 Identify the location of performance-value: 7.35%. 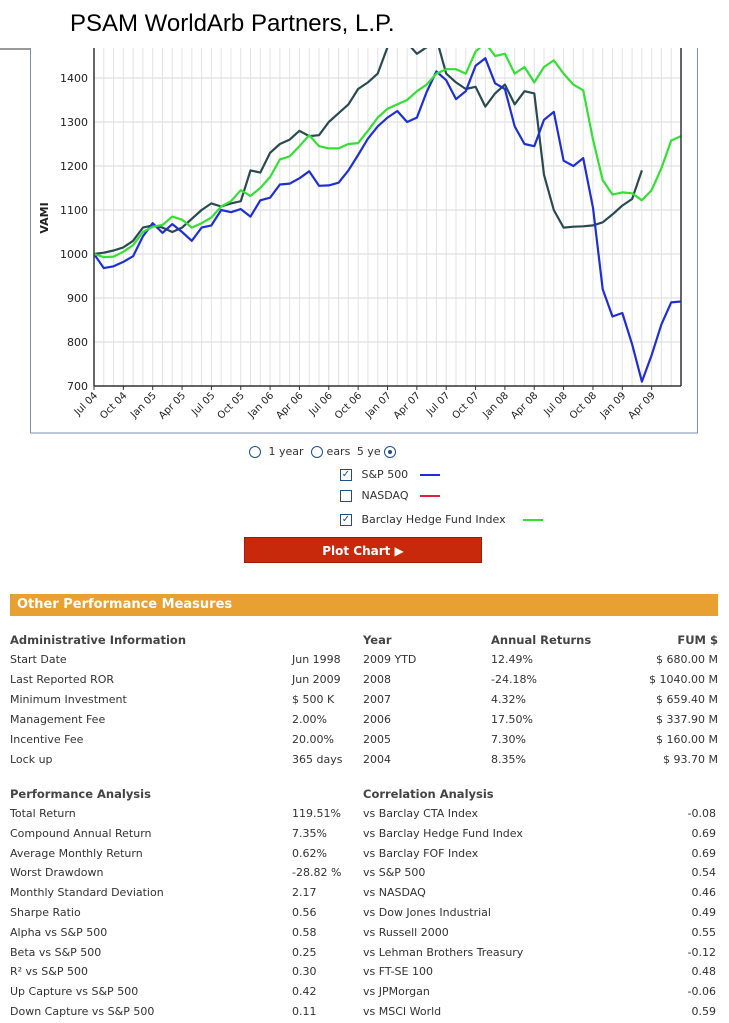
(309, 833).